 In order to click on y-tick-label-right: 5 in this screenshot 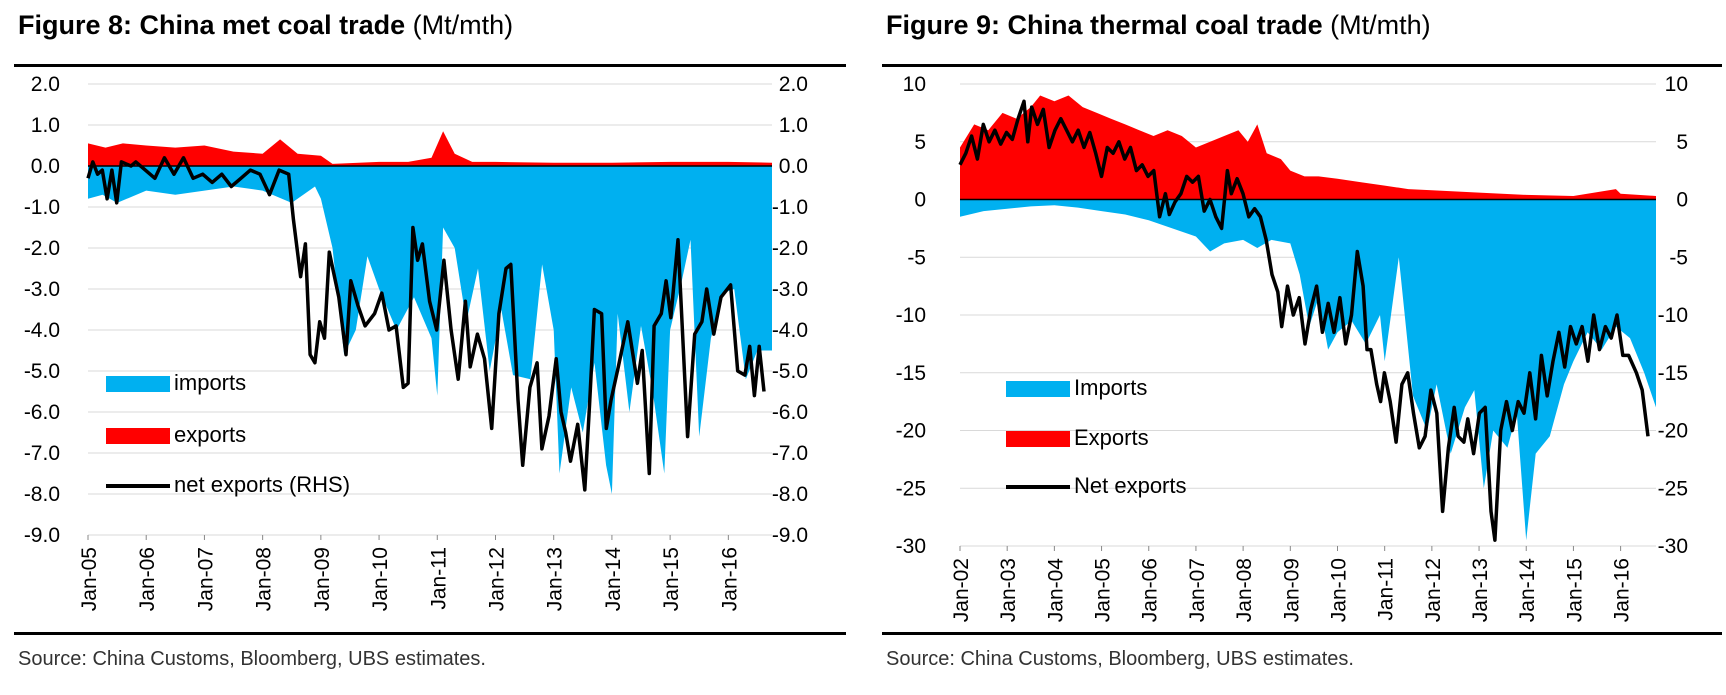, I will do `click(1682, 142)`.